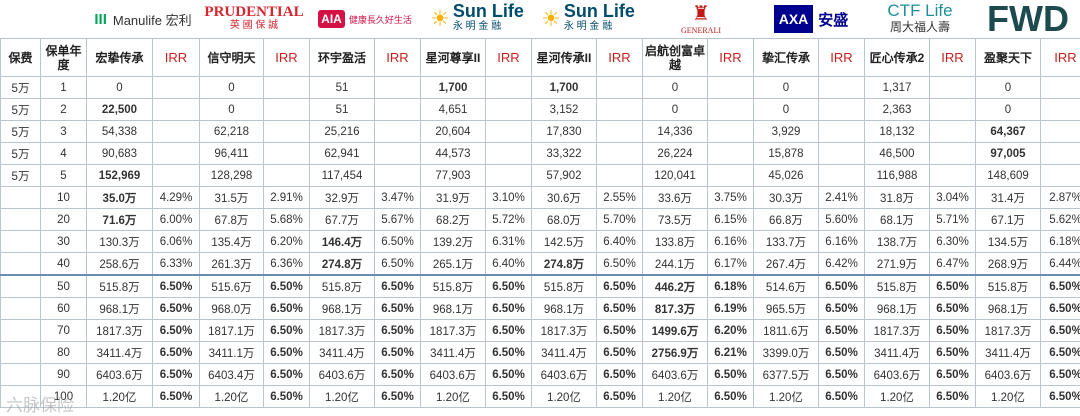  Describe the element at coordinates (920, 19) in the screenshot. I see `ctf-logo: CTF Life 周大福人壽` at that location.